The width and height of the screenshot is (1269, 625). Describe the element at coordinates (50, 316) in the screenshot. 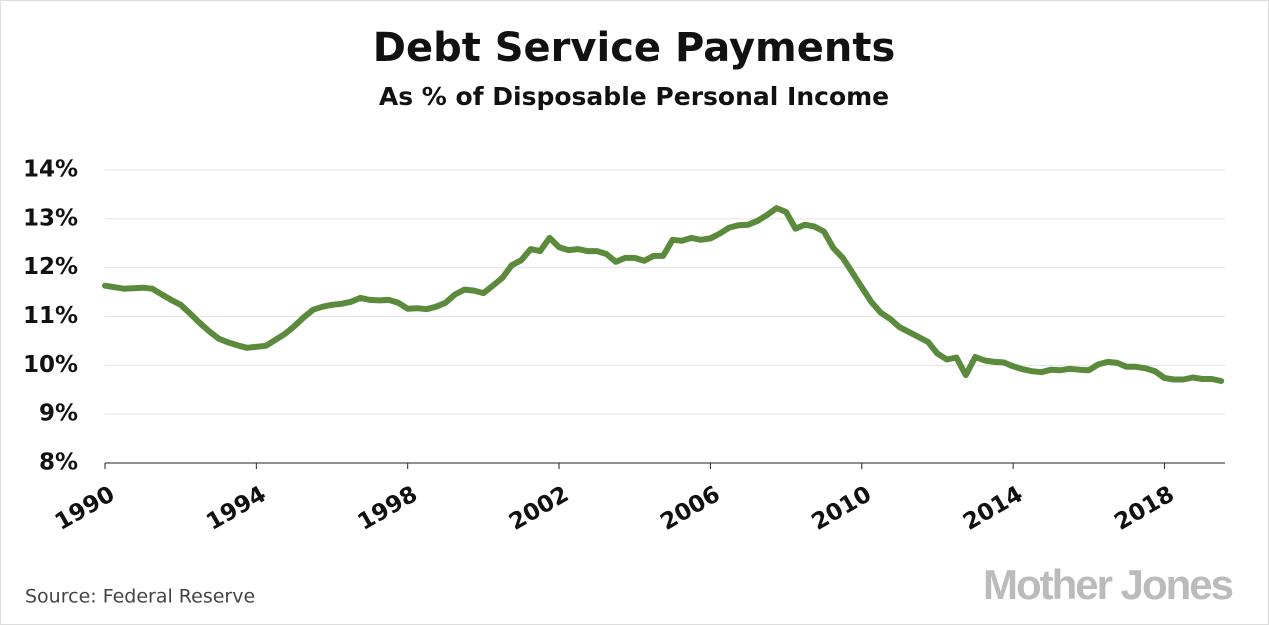

I see `y-tick-label: 11%` at that location.